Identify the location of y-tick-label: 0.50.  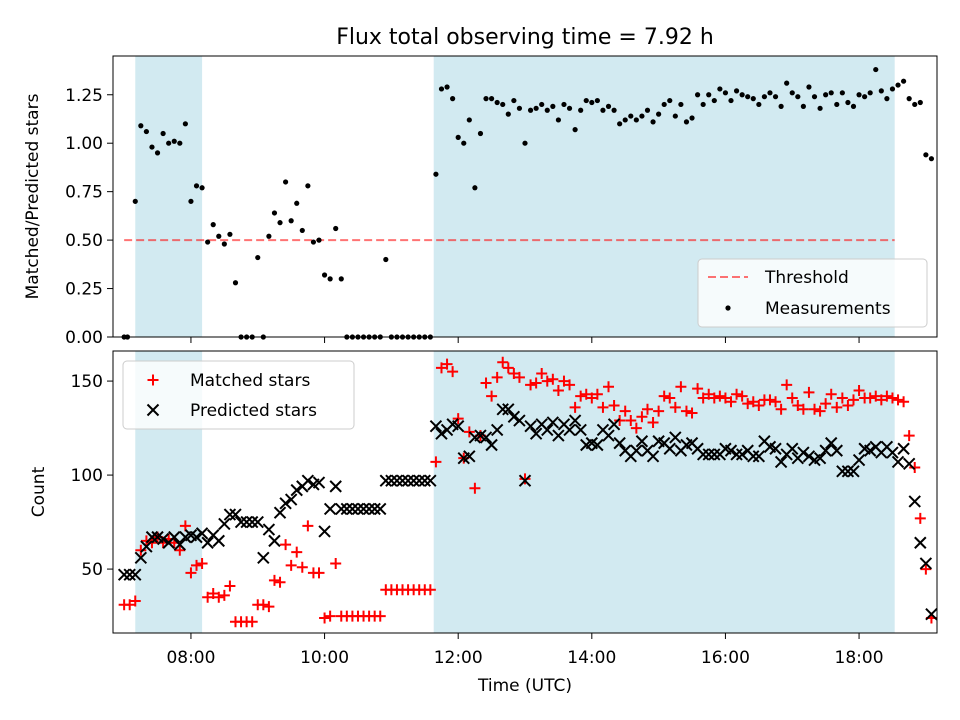
(84, 241).